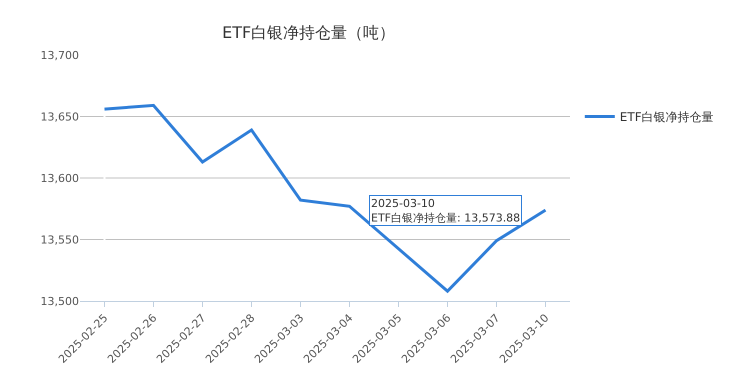  Describe the element at coordinates (59, 117) in the screenshot. I see `y-tick-label: 13,650` at that location.